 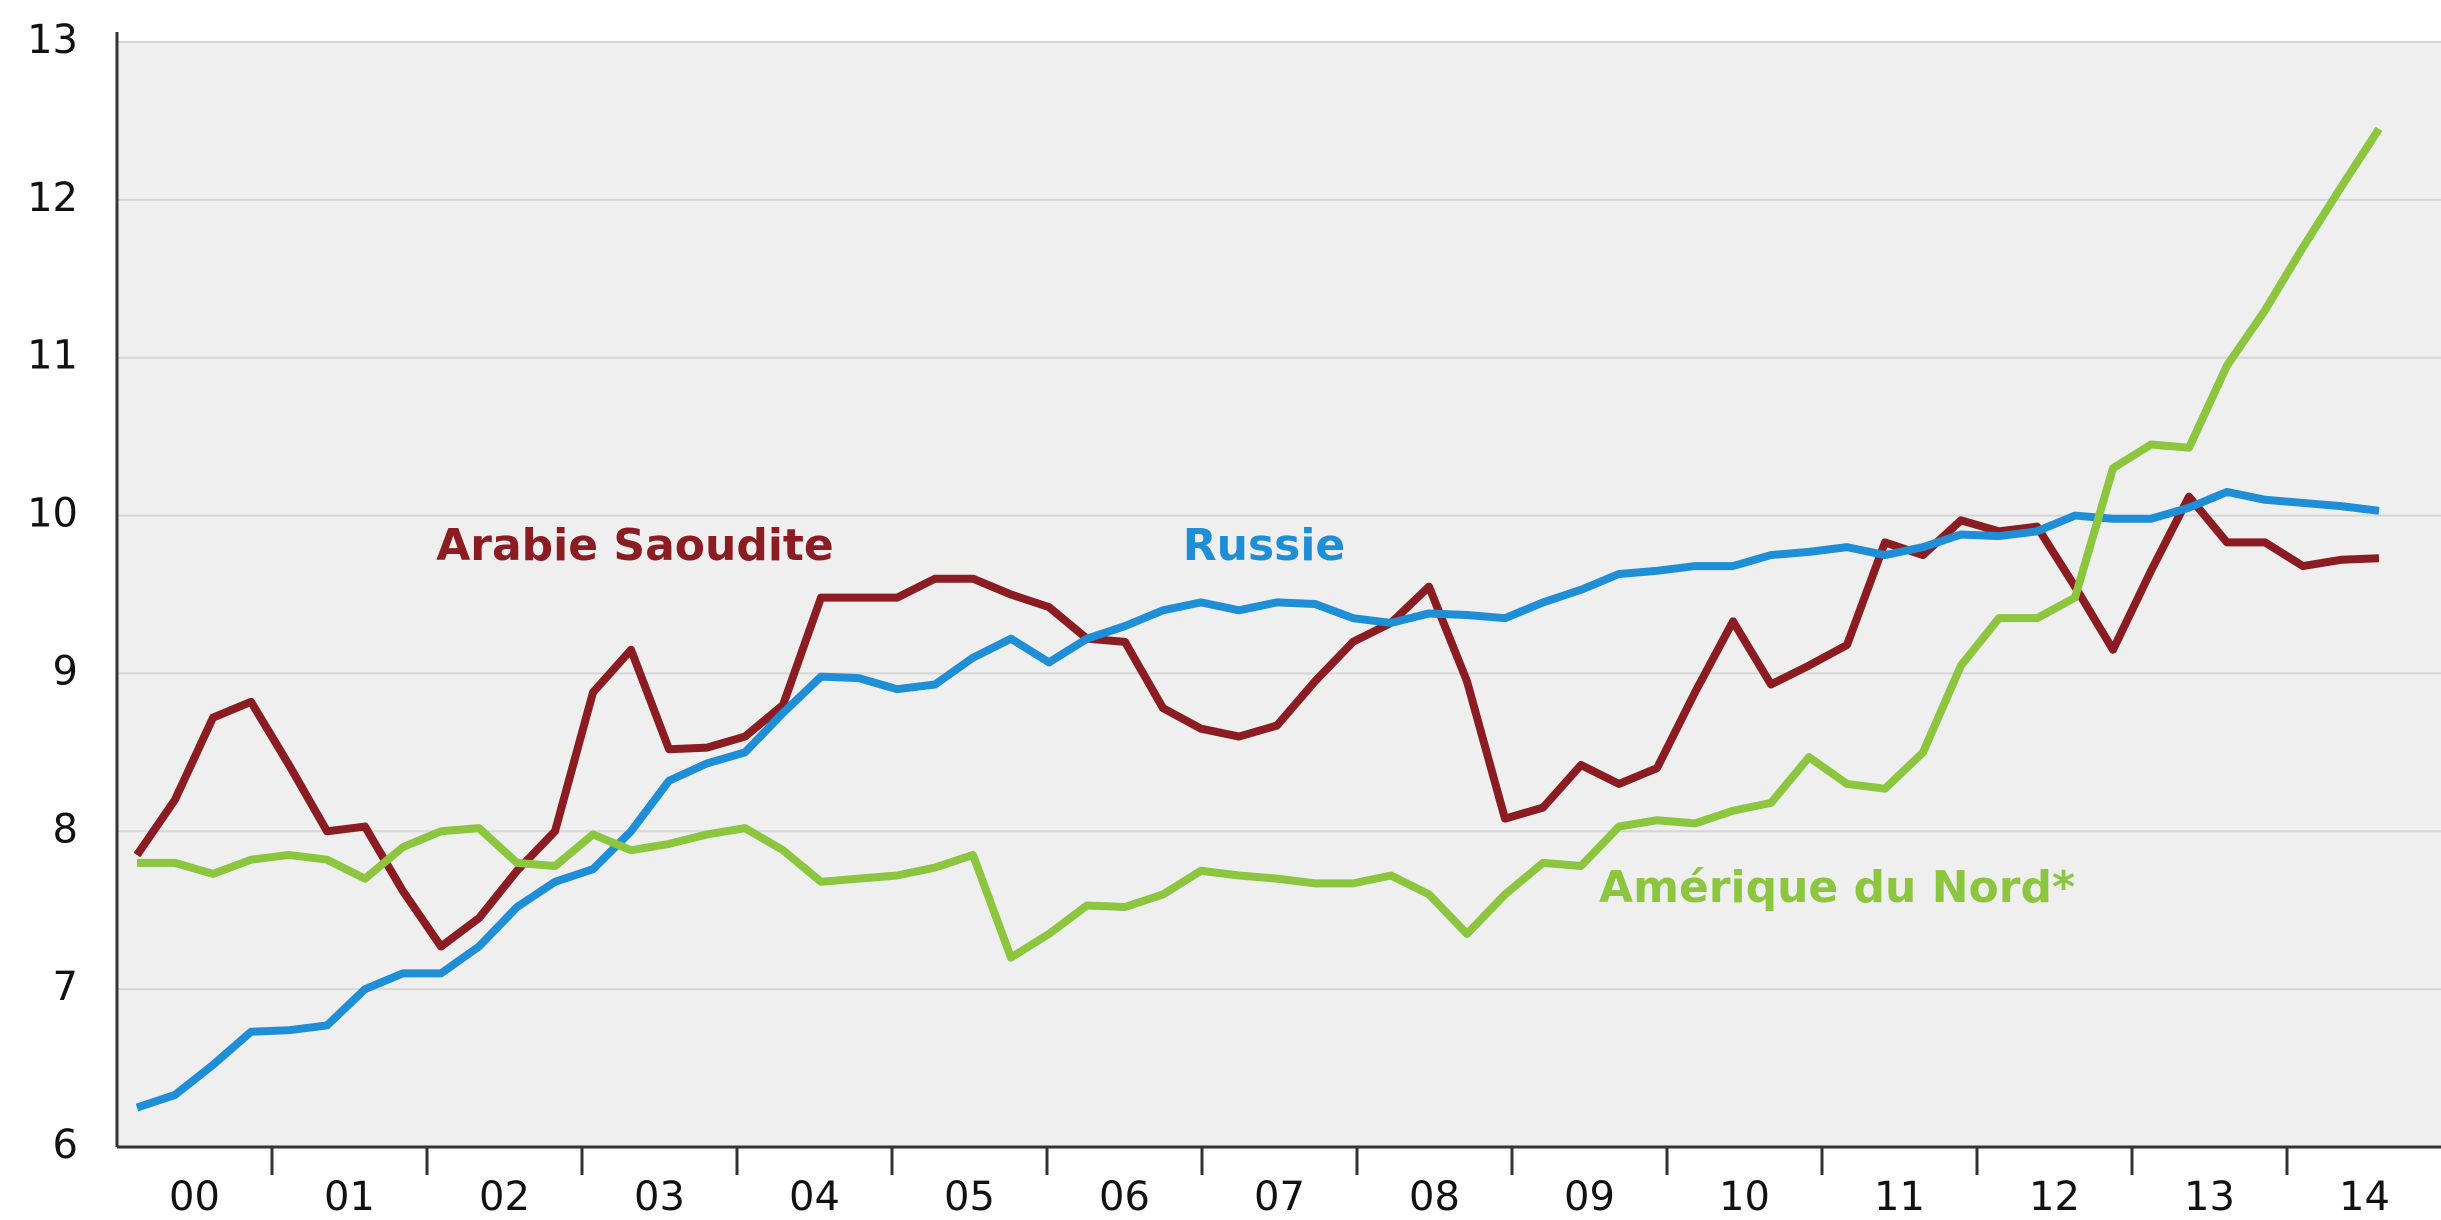 What do you see at coordinates (1434, 1197) in the screenshot?
I see `x-tick-label: 08` at bounding box center [1434, 1197].